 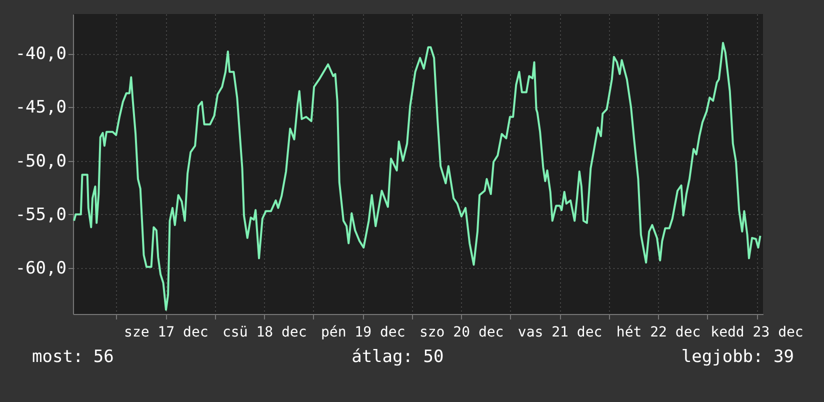 I want to click on x-tick-label: hét 22 dec, so click(x=658, y=332).